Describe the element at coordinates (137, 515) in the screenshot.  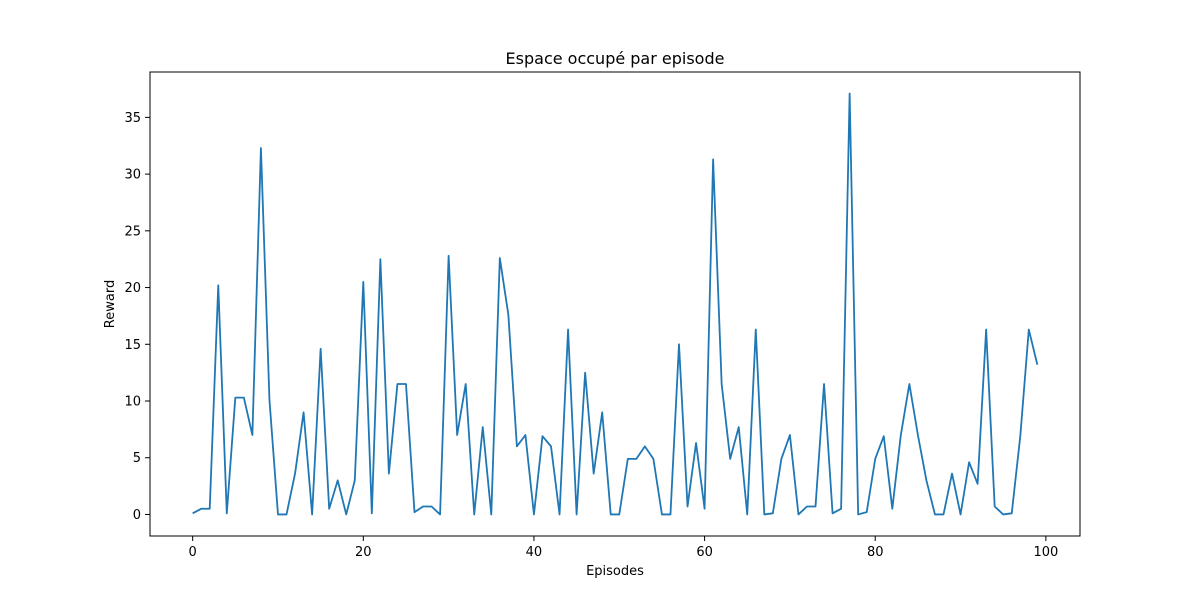
I see `y-tick-label: 0` at that location.